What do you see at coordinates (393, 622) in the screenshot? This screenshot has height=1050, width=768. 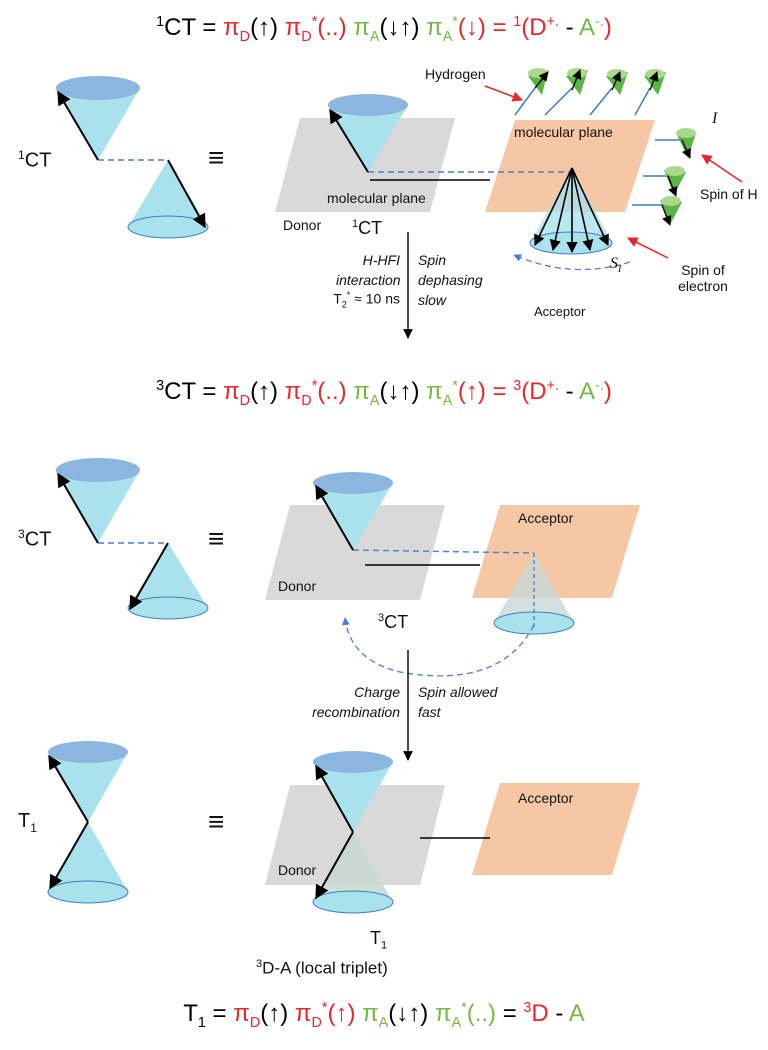 I see `triplet-state-label: 3CT` at bounding box center [393, 622].